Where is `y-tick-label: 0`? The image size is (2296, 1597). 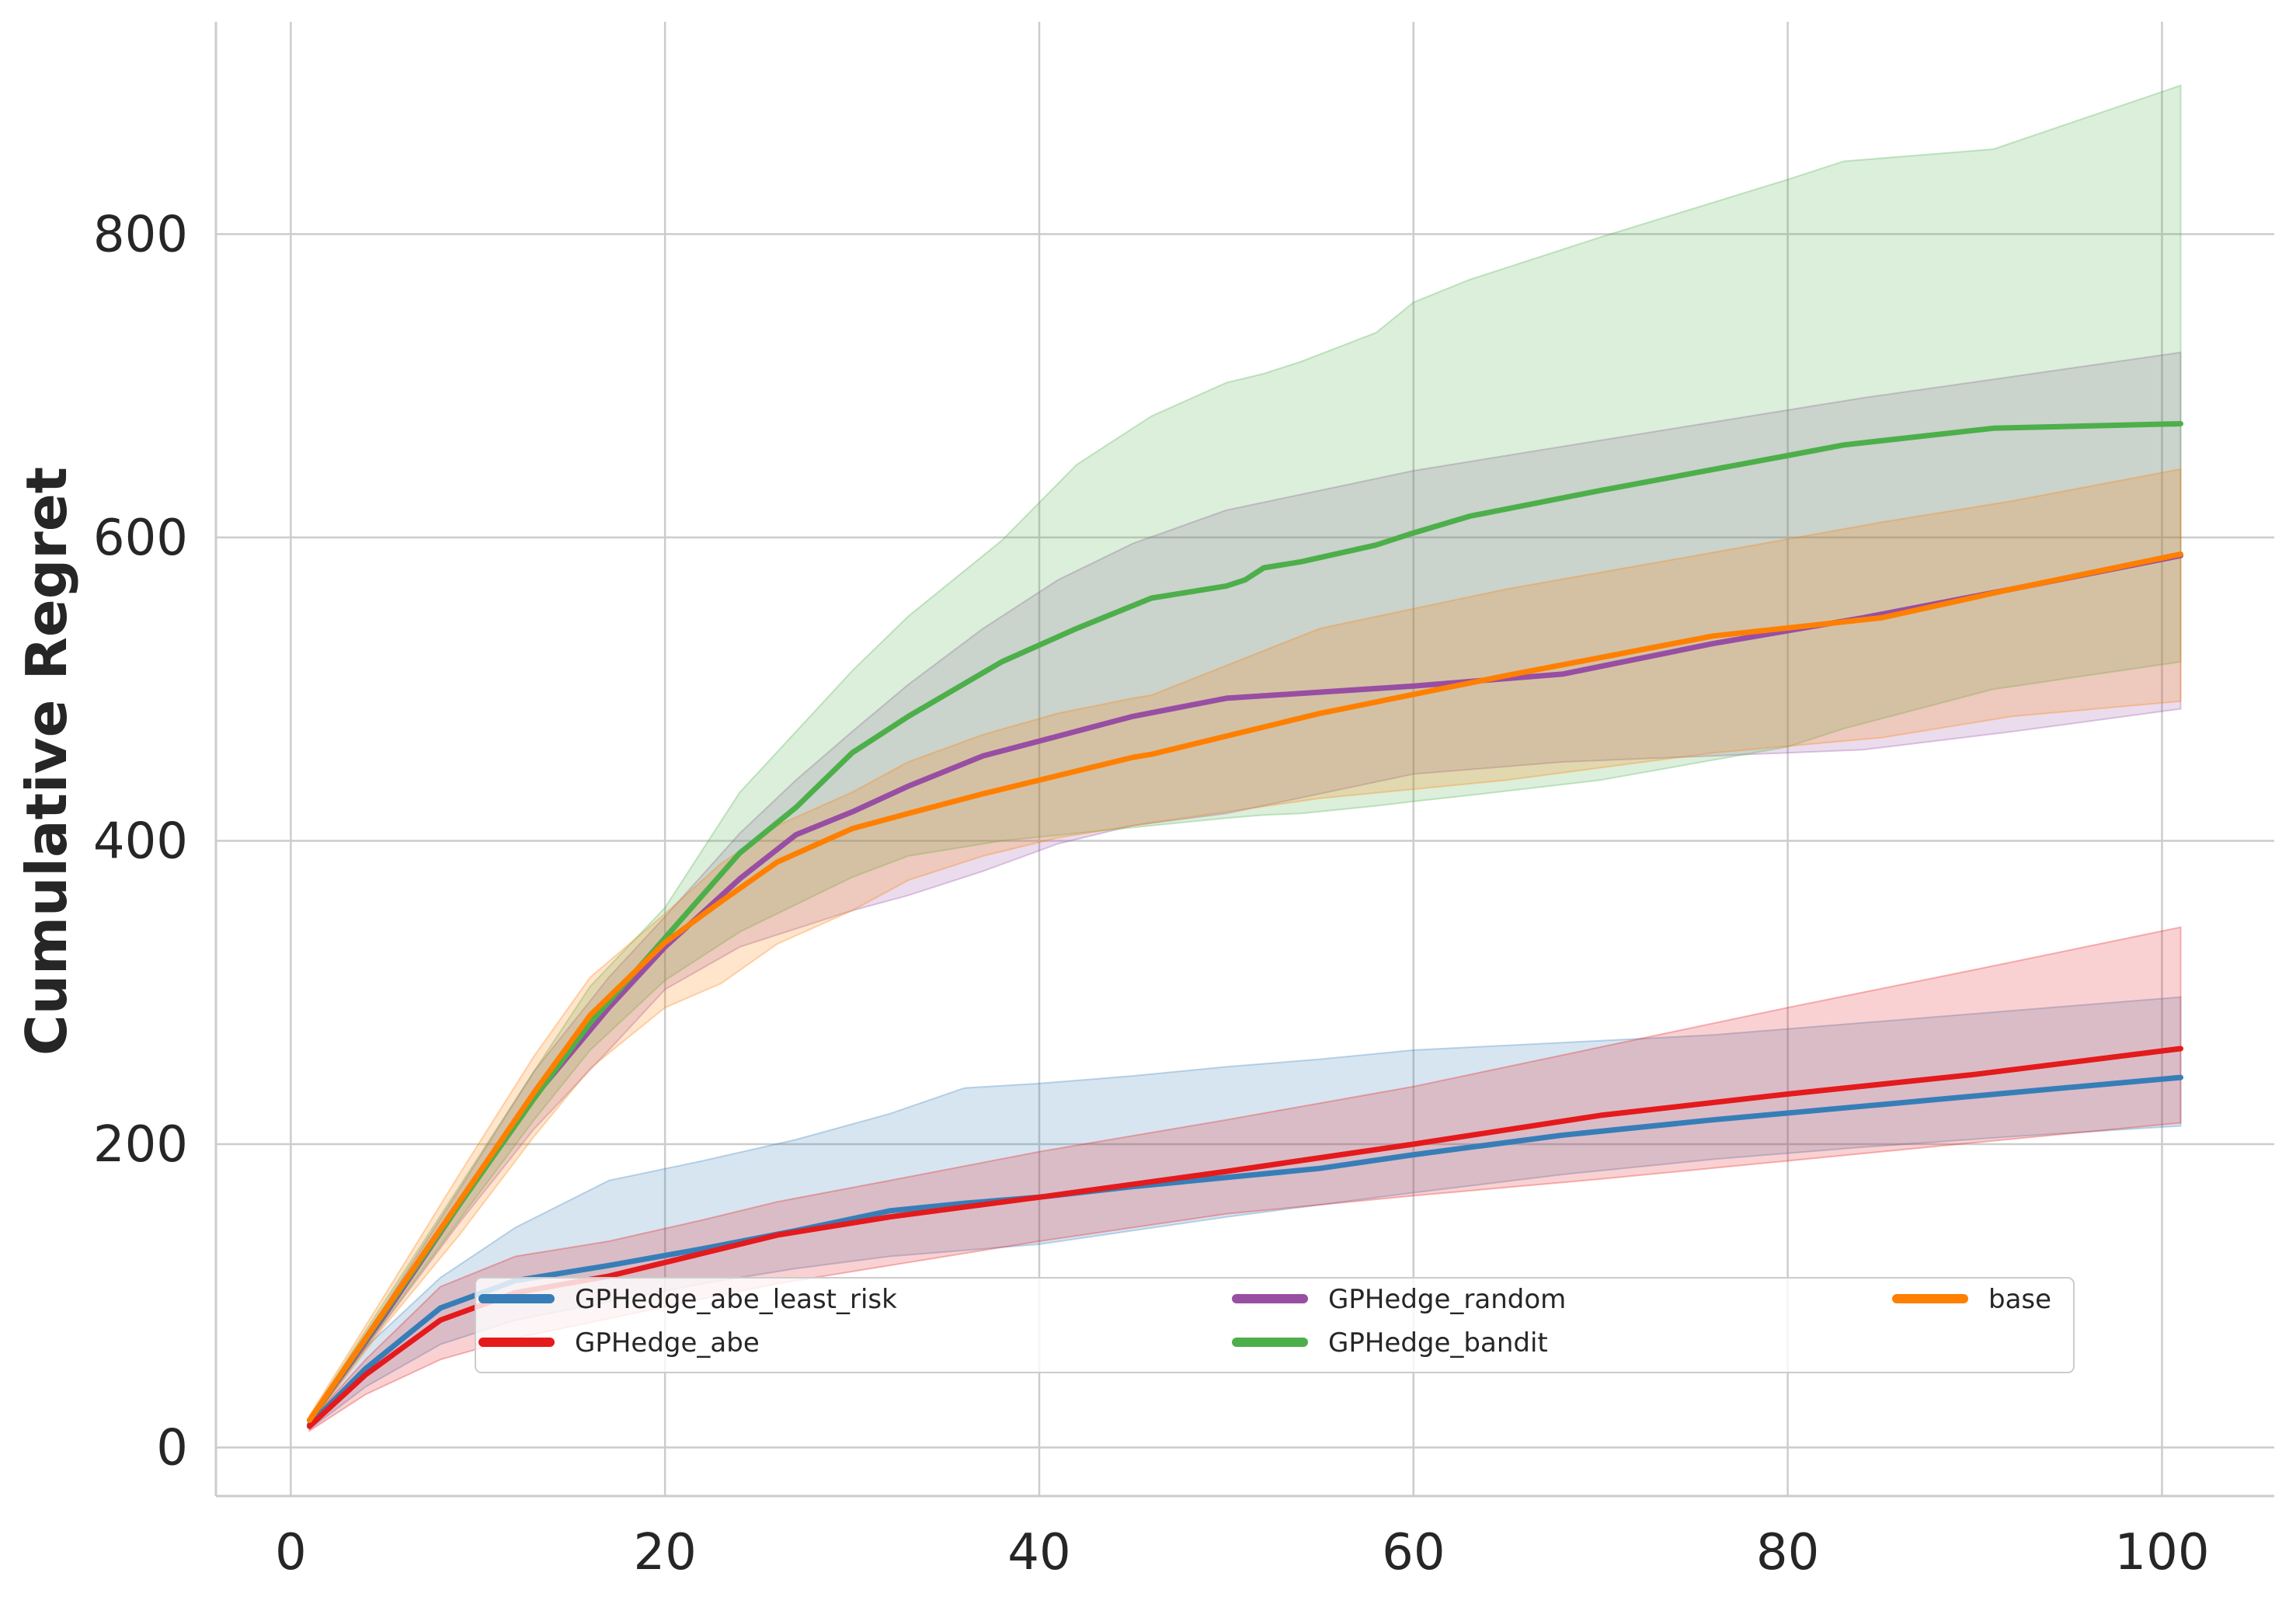 y-tick-label: 0 is located at coordinates (172, 1448).